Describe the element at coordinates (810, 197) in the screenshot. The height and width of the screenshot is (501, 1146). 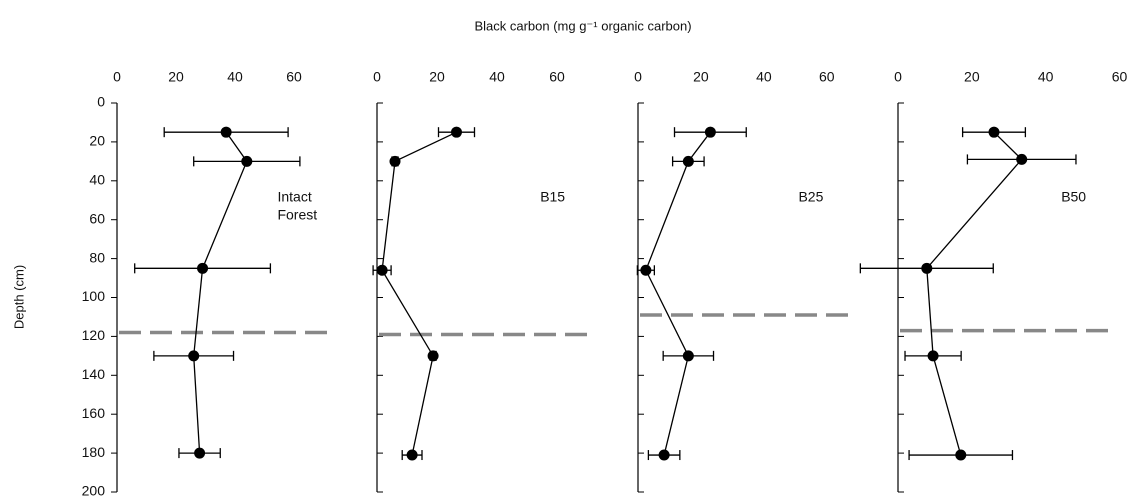
I see `panel-label: B25` at that location.